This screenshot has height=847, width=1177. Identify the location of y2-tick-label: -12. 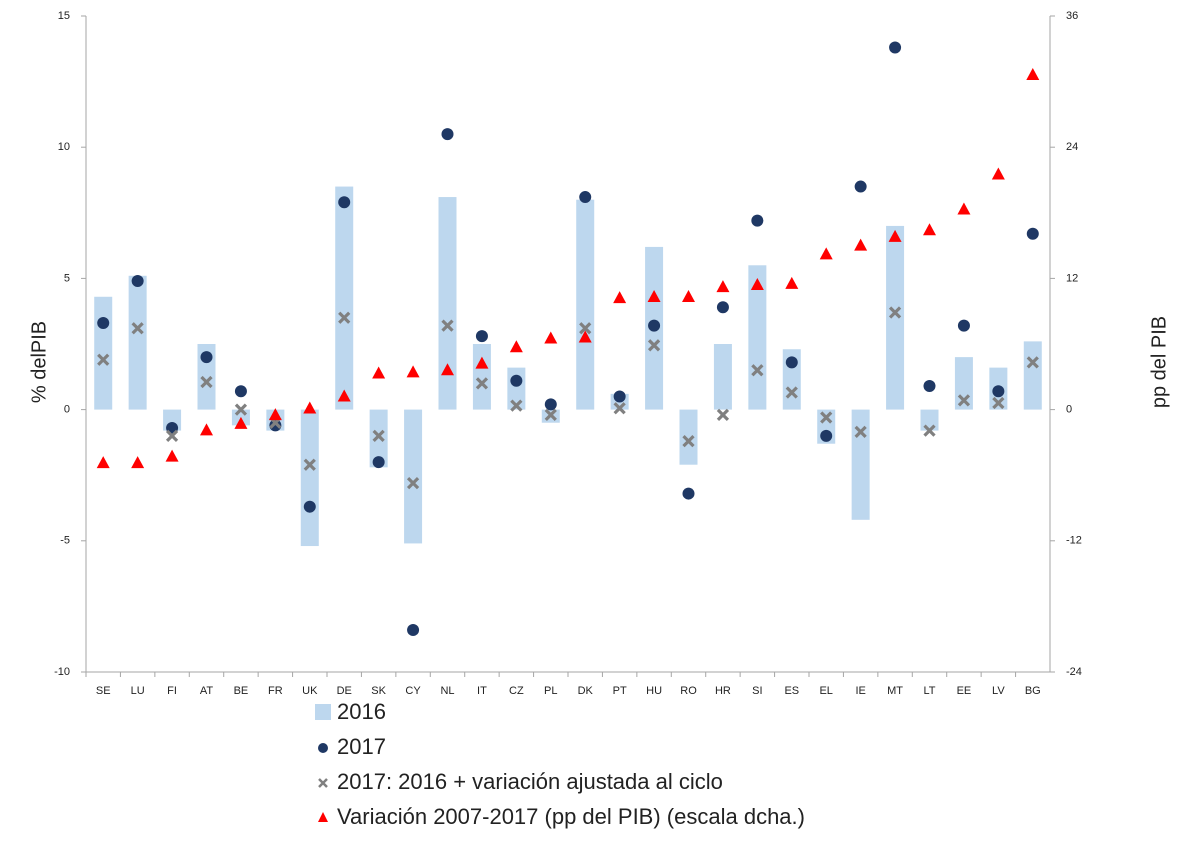
(1074, 541).